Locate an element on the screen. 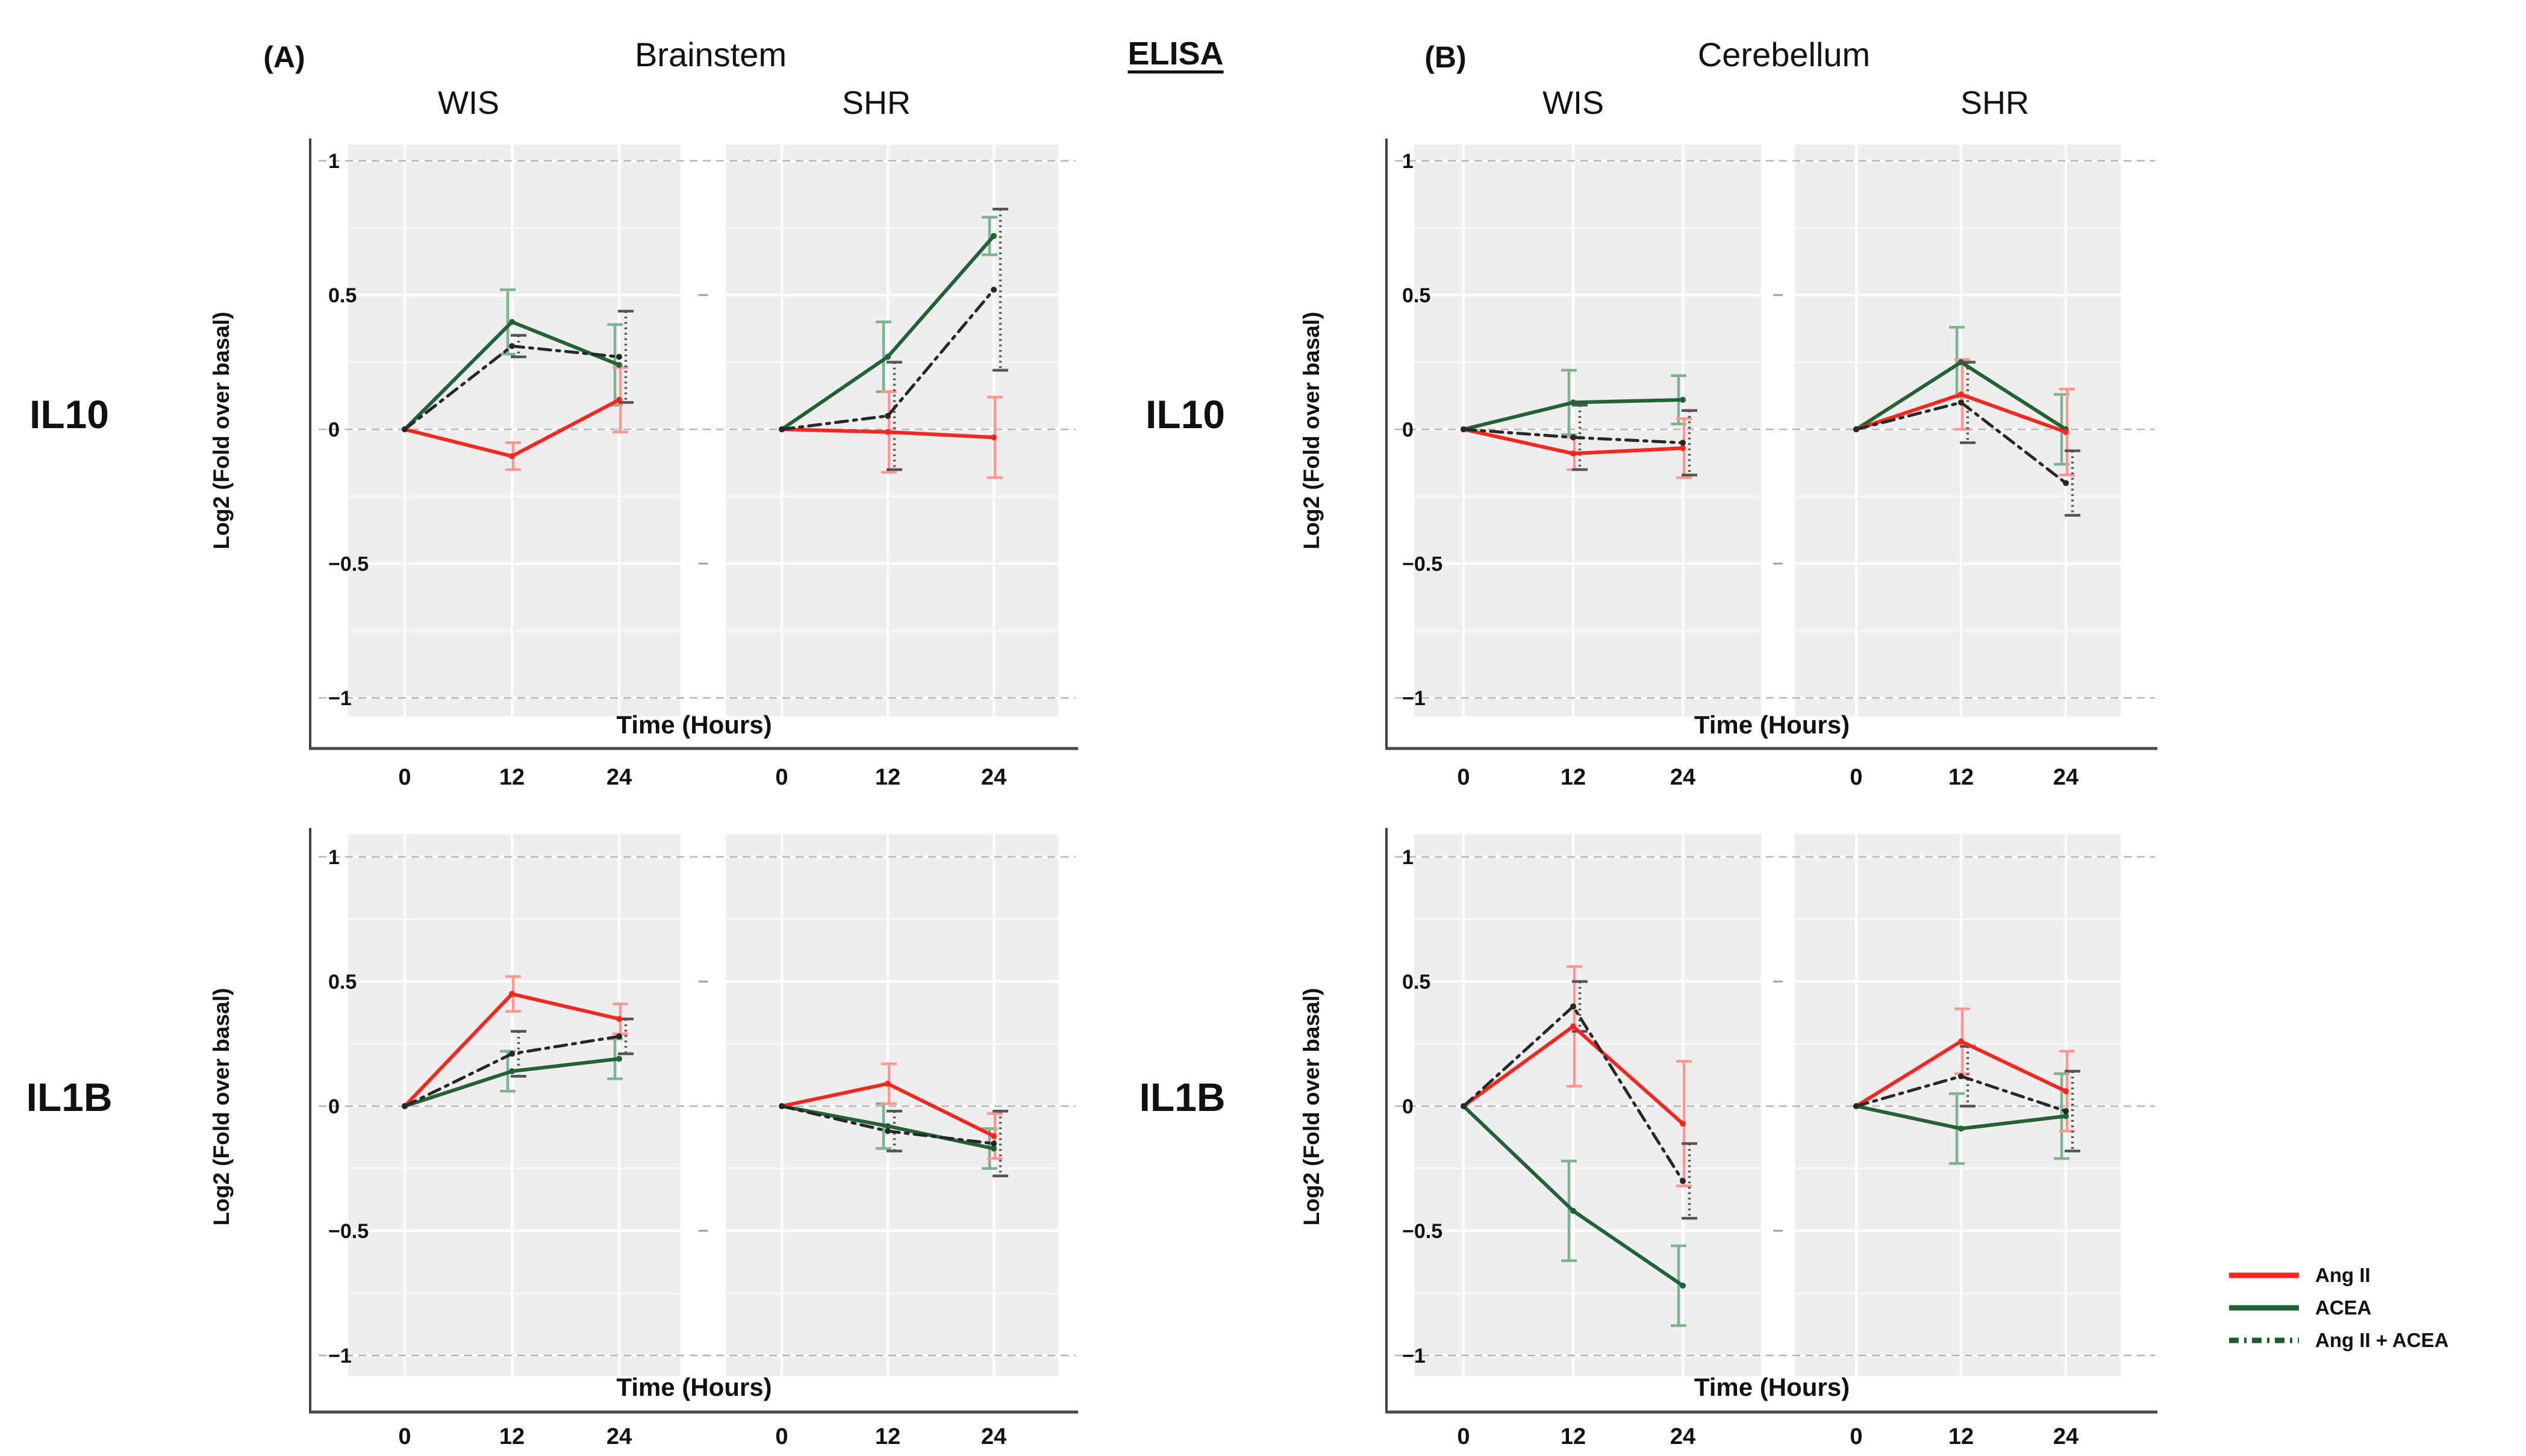 This screenshot has width=2526, height=1456. title-brainstem: Brainstem is located at coordinates (710, 55).